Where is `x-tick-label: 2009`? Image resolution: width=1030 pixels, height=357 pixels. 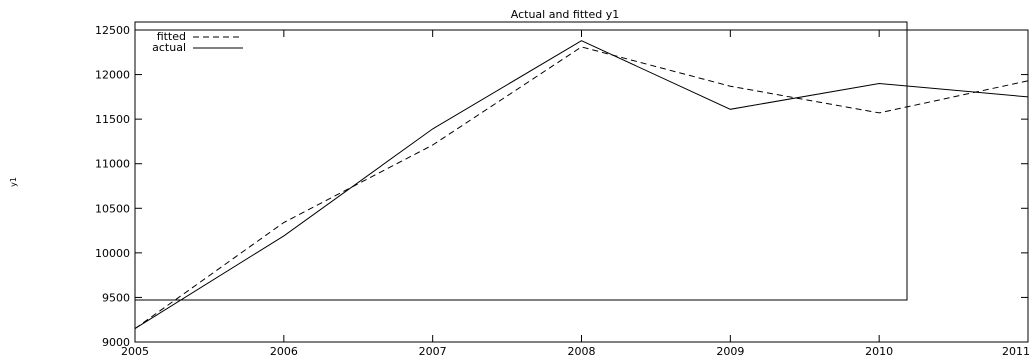
x-tick-label: 2009 is located at coordinates (730, 351).